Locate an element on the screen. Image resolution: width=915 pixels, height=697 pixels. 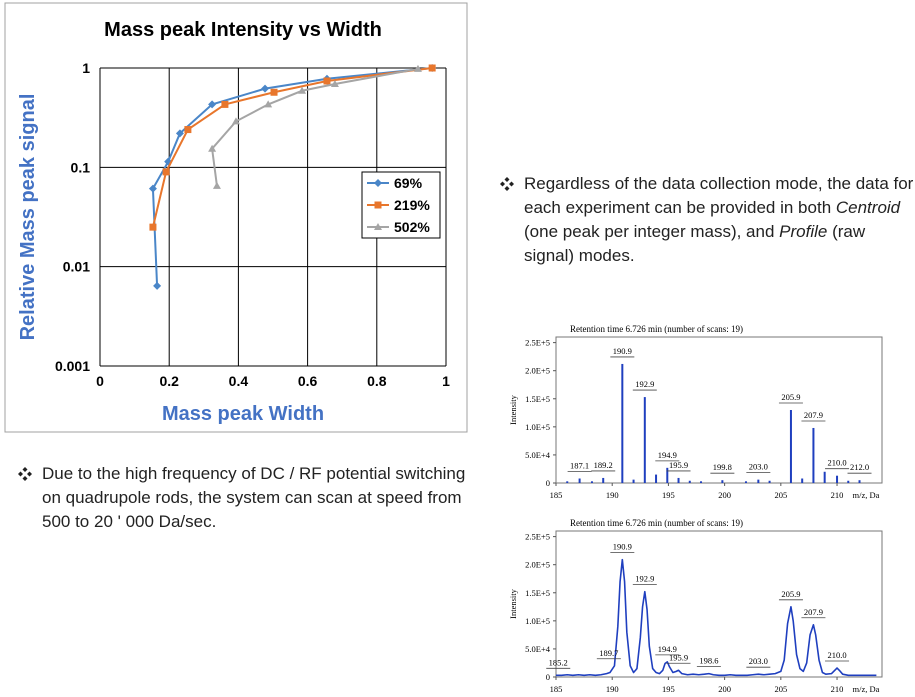
x-tick-label: 0.6 is located at coordinates (308, 381).